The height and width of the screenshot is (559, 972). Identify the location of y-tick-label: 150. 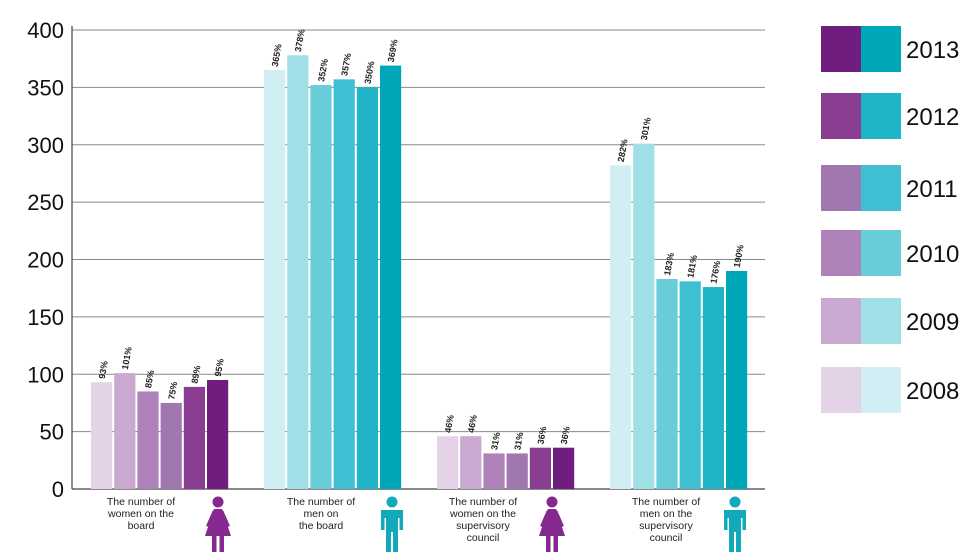
(45, 317).